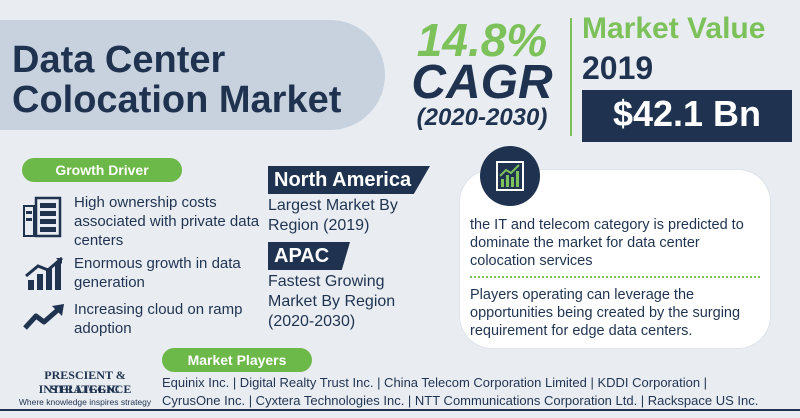 This screenshot has height=418, width=800. What do you see at coordinates (177, 100) in the screenshot?
I see `title-line-2: Colocation Market` at bounding box center [177, 100].